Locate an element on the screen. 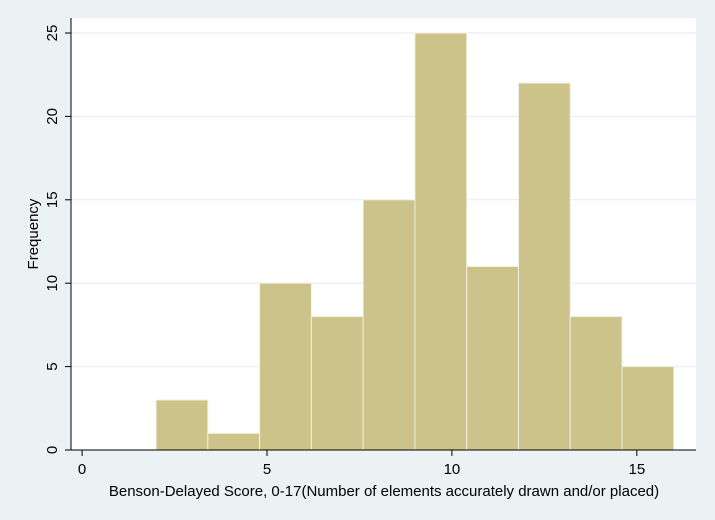 The image size is (715, 520). y-tick-label: 25 is located at coordinates (52, 33).